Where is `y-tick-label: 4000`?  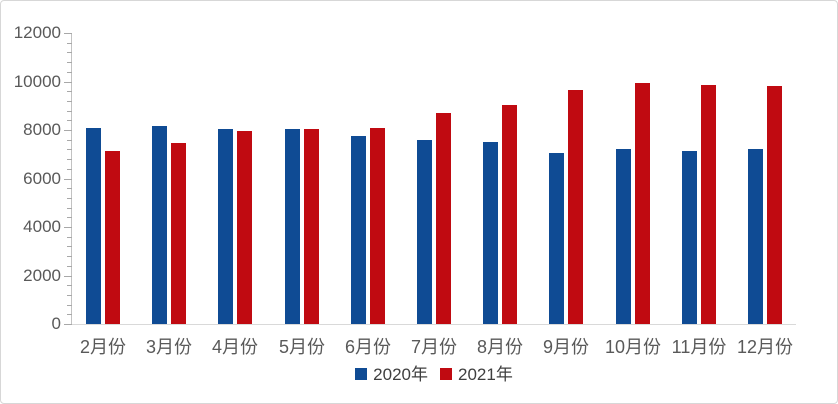
y-tick-label: 4000 is located at coordinates (42, 226).